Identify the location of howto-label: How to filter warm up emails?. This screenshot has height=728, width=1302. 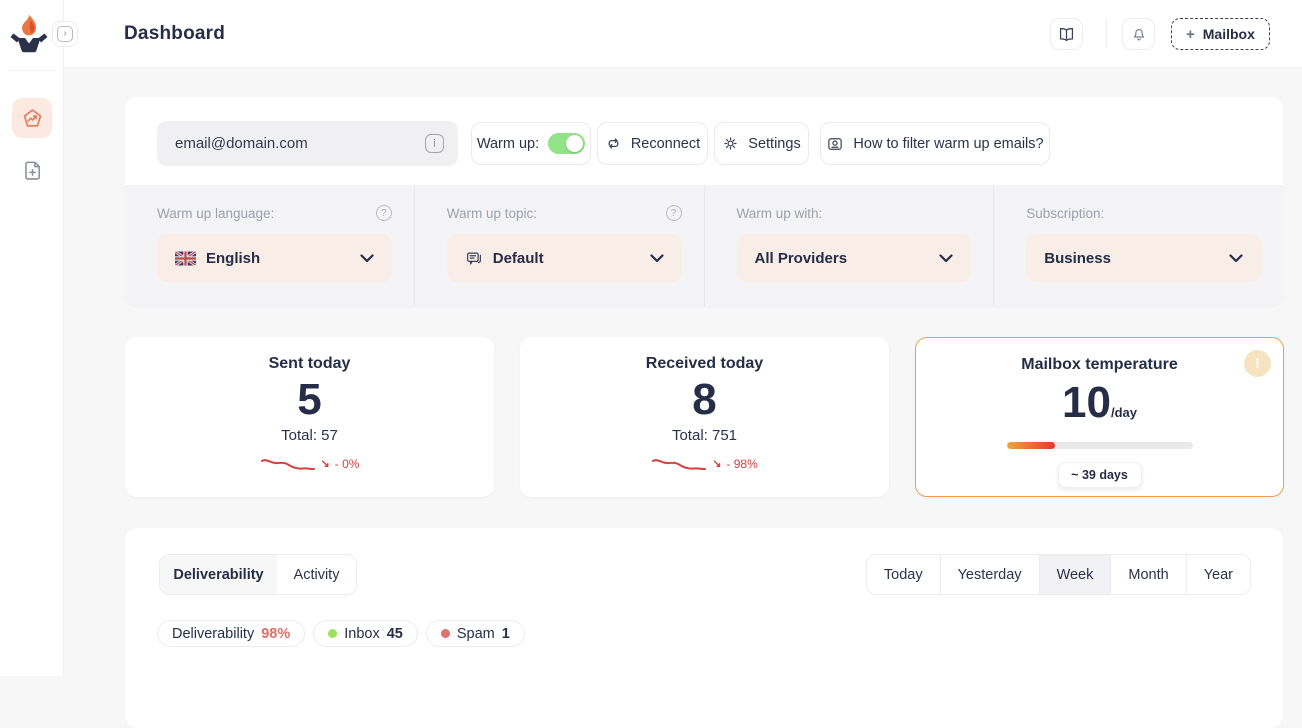
(948, 143).